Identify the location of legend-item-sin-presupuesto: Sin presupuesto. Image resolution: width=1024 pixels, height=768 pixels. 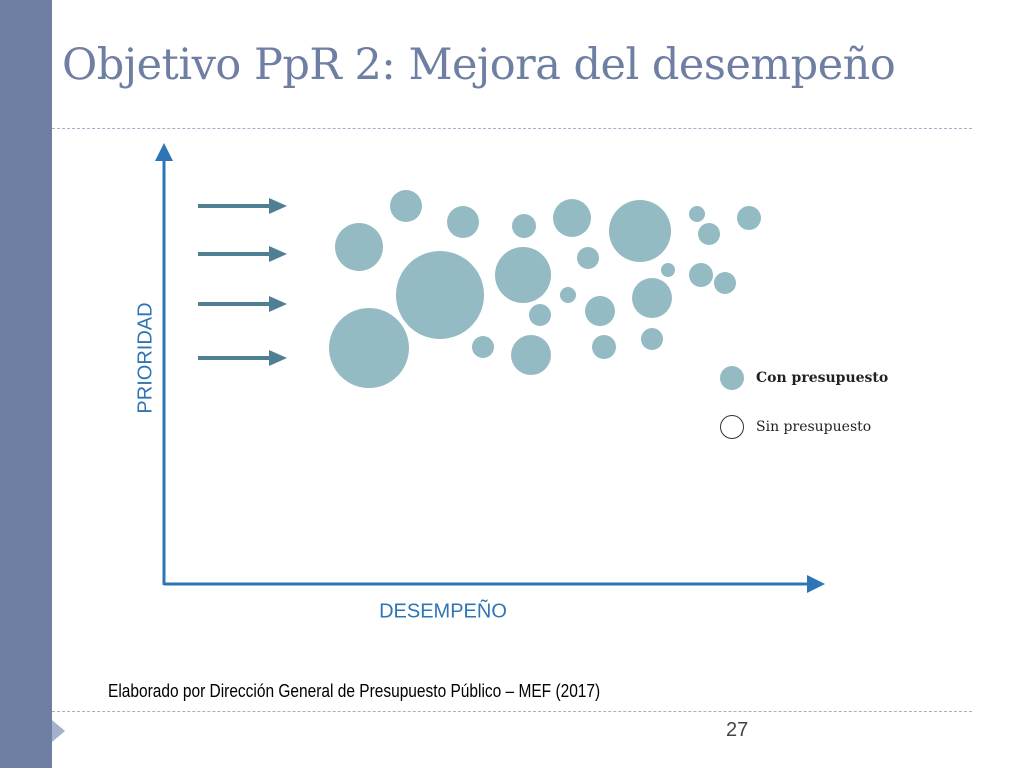
(795, 427).